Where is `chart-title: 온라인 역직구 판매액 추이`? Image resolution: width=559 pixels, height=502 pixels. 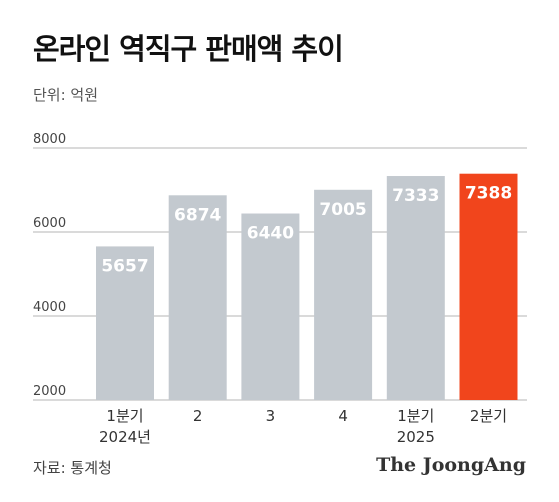
chart-title: 온라인 역직구 판매액 추이 is located at coordinates (188, 49).